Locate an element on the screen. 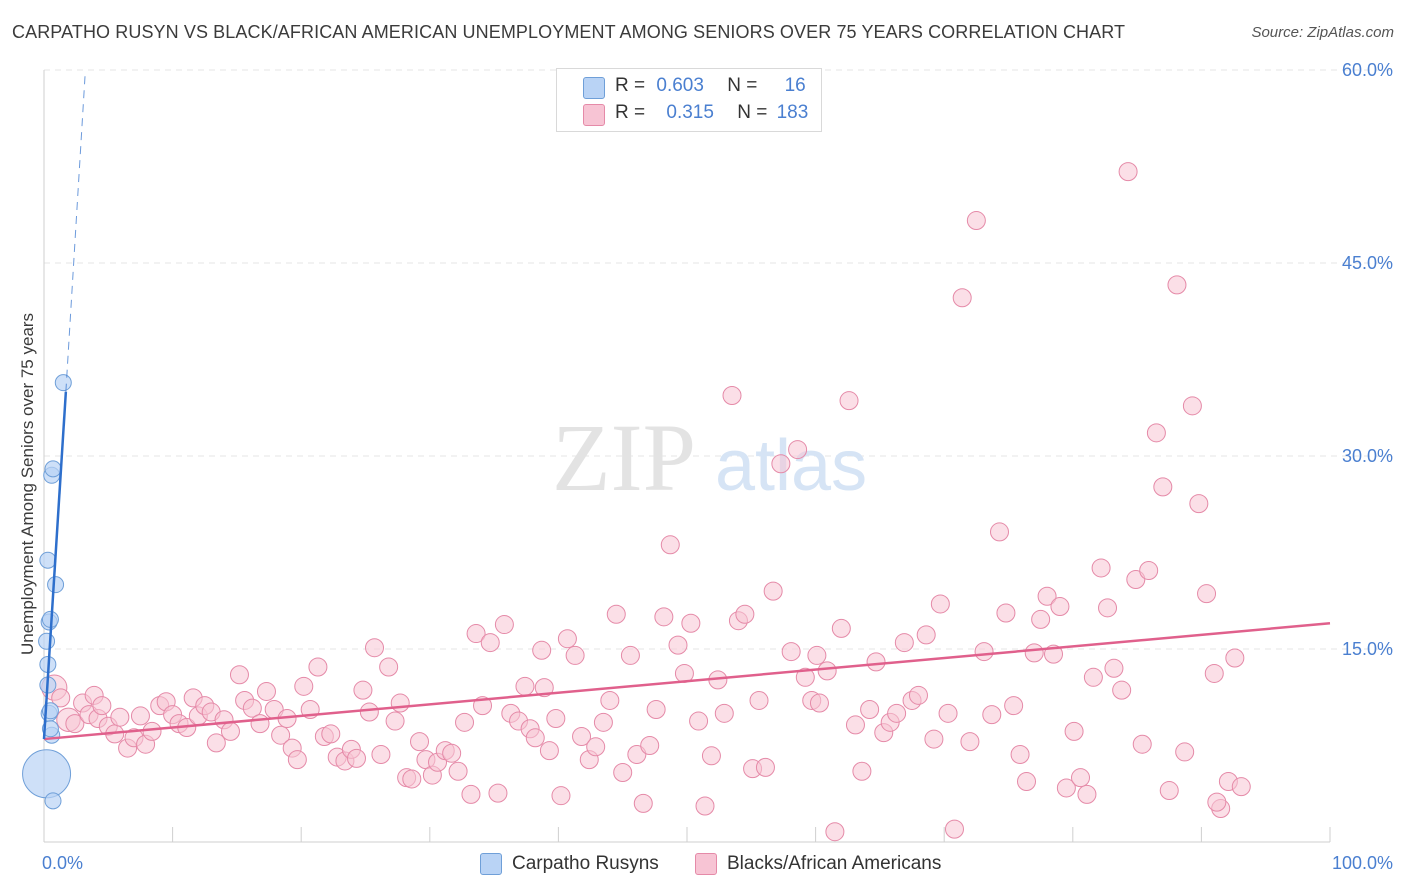 The image size is (1406, 892). n-value: 16 is located at coordinates (795, 85).